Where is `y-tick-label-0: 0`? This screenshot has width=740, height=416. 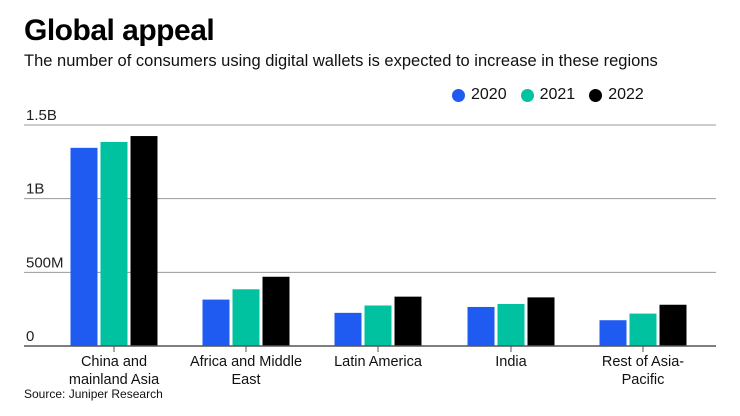
y-tick-label-0: 0 is located at coordinates (30, 336).